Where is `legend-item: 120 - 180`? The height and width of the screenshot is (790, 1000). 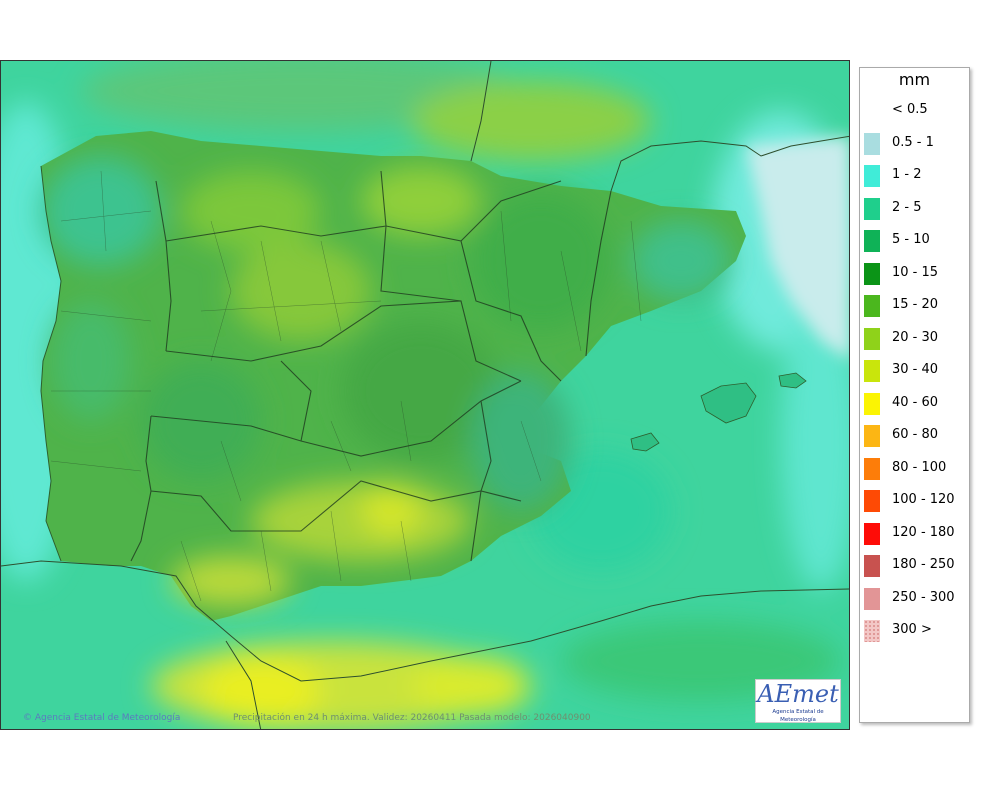
legend-item: 120 - 180 is located at coordinates (915, 533).